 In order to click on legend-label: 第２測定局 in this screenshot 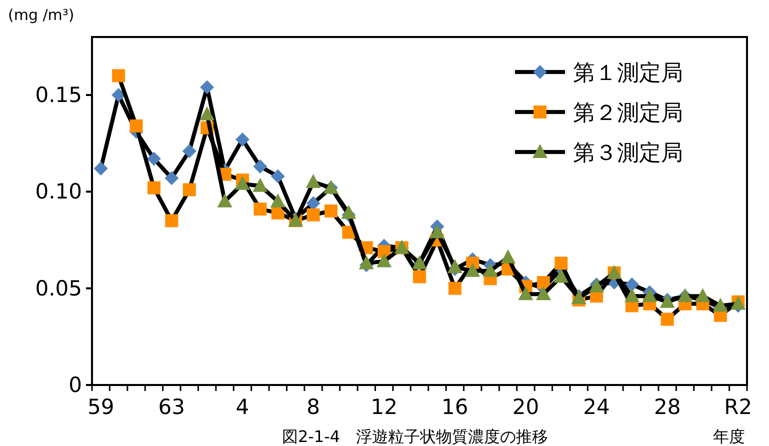, I will do `click(628, 113)`.